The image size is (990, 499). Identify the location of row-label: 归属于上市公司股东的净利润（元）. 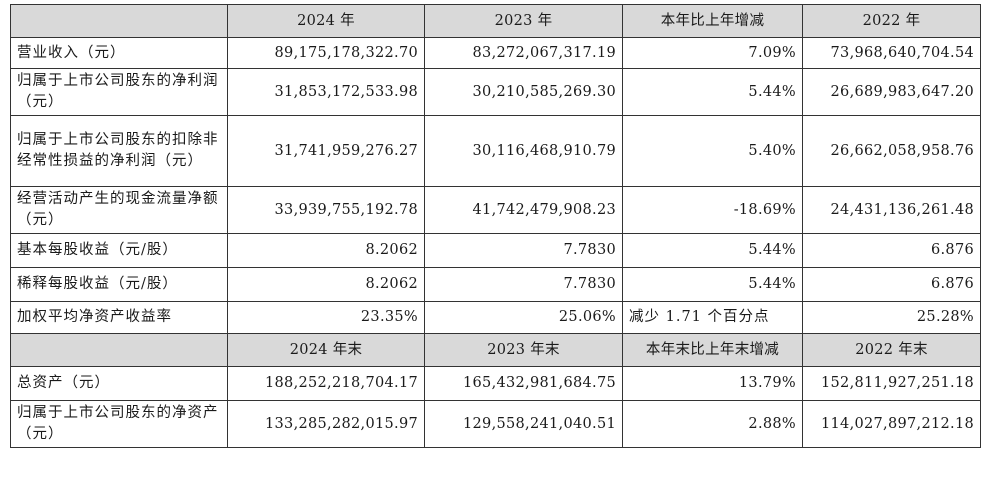
(119, 92).